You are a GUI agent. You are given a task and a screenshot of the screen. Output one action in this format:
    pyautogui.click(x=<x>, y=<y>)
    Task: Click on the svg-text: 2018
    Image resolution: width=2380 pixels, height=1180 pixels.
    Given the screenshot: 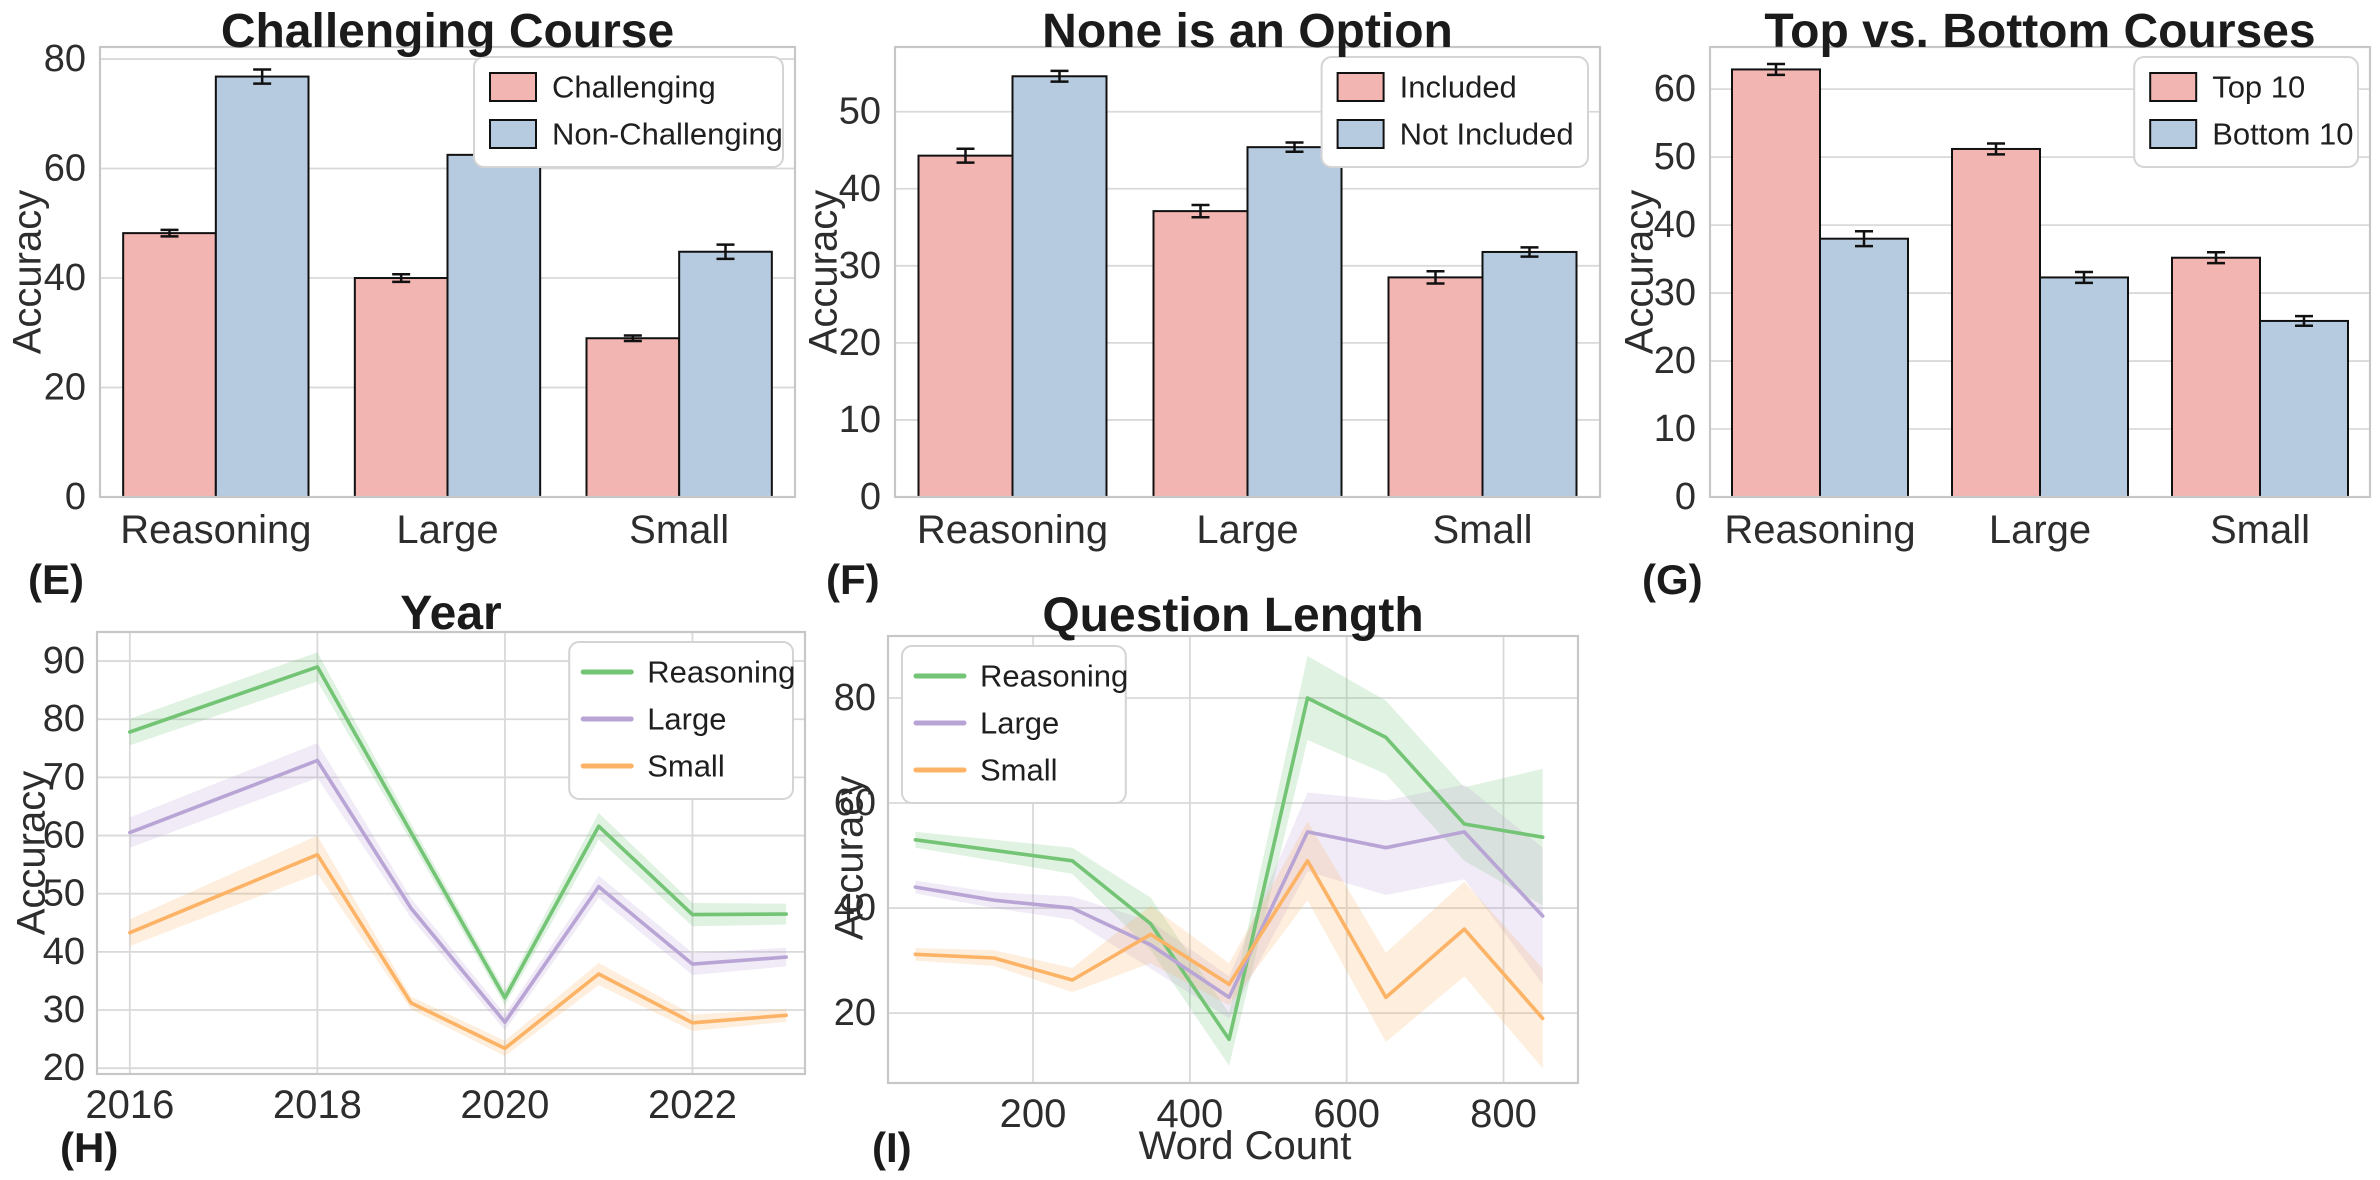 What is the action you would take?
    pyautogui.click(x=317, y=1105)
    